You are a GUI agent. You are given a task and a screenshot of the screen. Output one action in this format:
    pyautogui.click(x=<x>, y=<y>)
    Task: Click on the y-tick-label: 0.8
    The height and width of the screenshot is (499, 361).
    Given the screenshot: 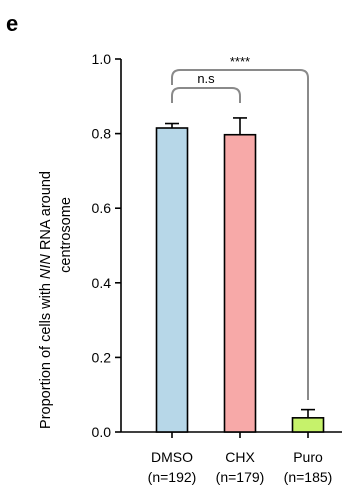 What is the action you would take?
    pyautogui.click(x=102, y=134)
    